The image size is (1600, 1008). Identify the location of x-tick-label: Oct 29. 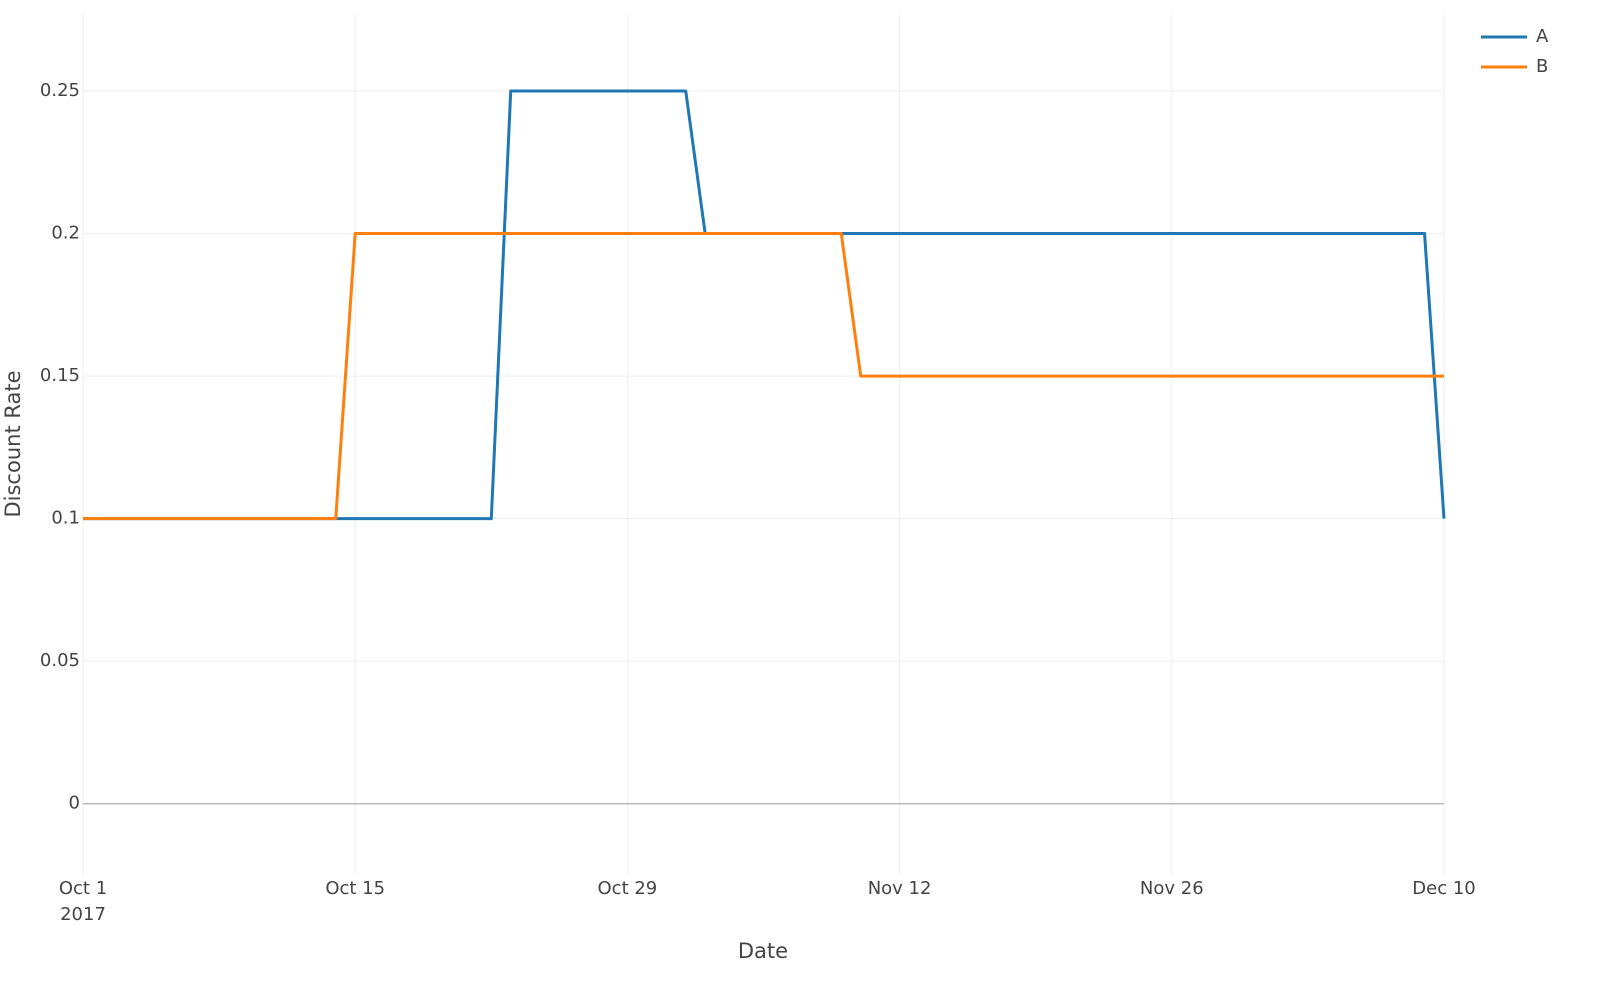
(628, 888).